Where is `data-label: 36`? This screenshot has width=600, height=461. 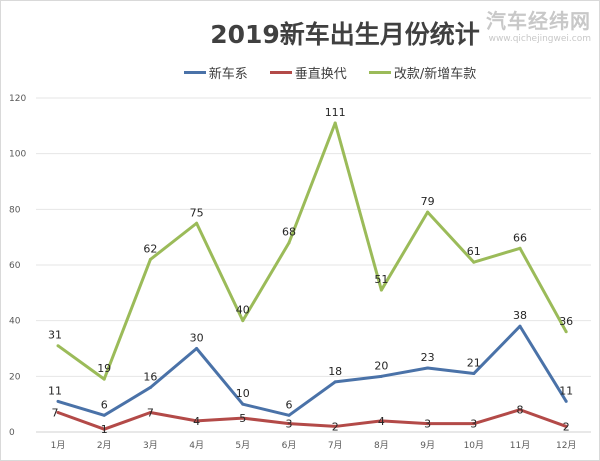 data-label: 36 is located at coordinates (566, 321).